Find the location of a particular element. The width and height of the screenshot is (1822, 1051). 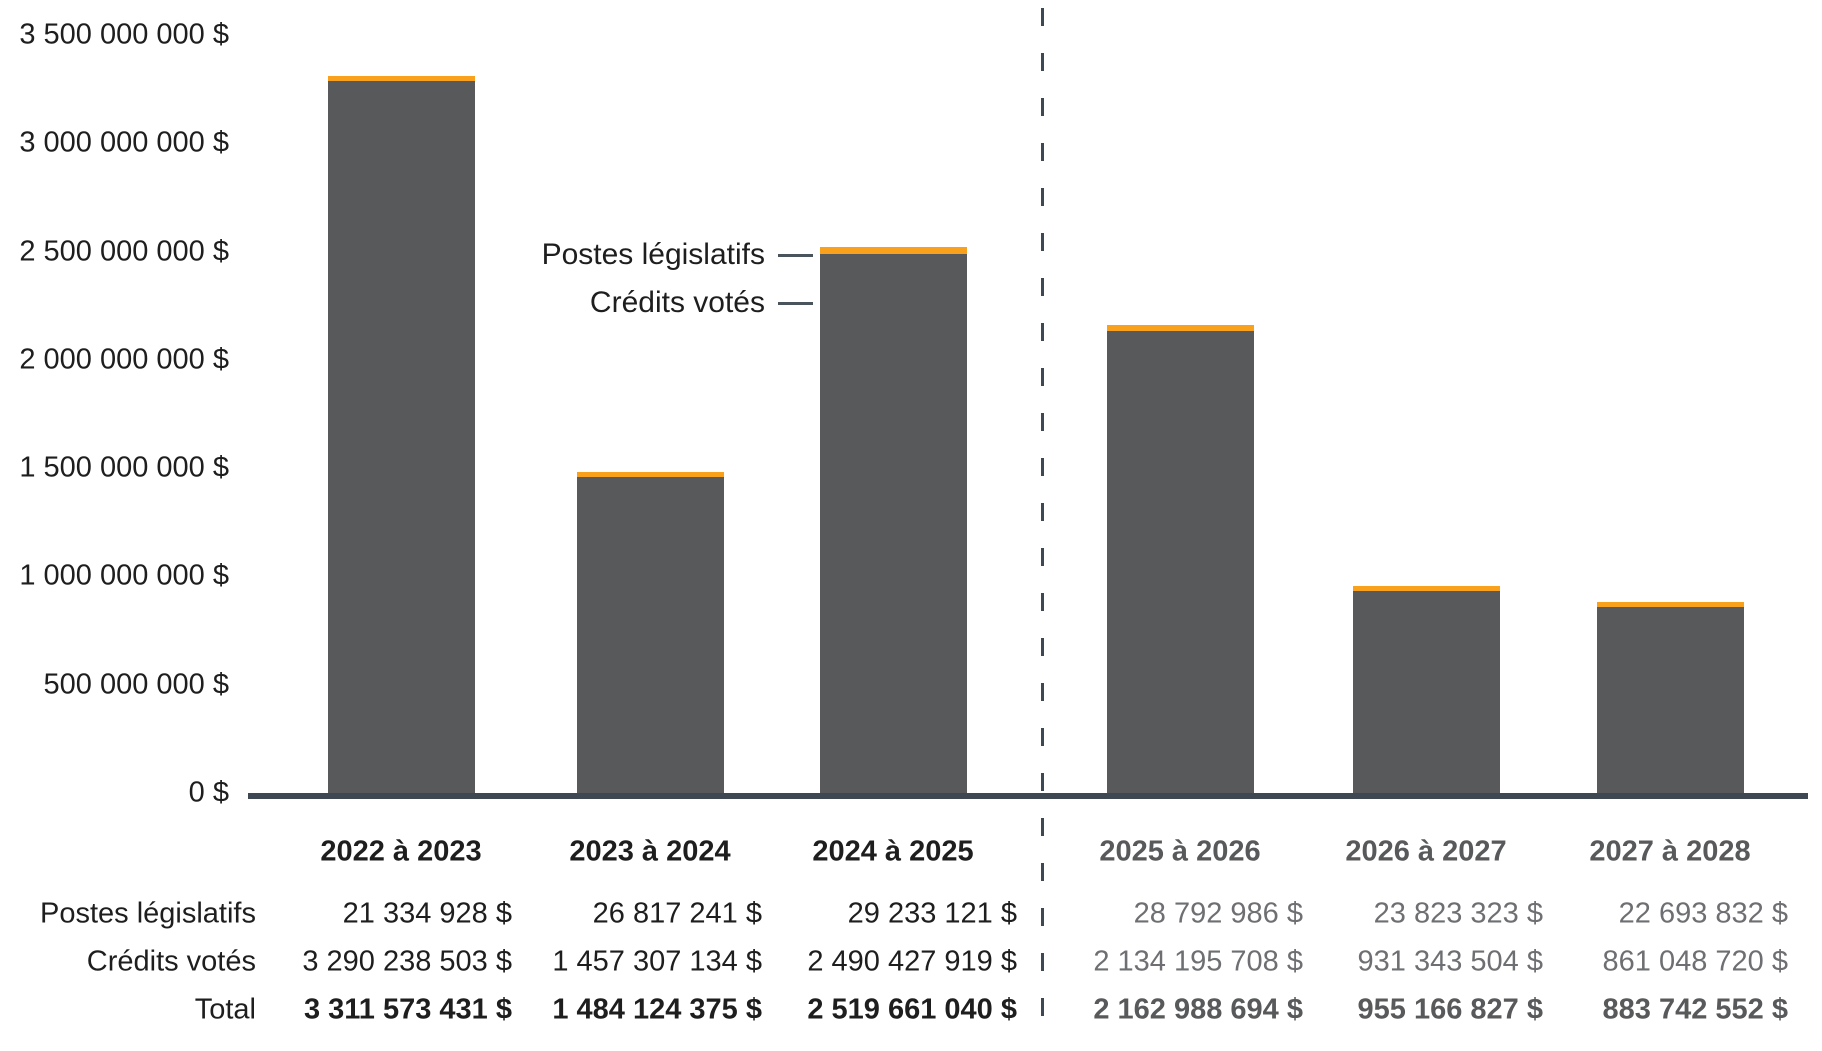

y-tick-label: 0 $ is located at coordinates (208, 792).